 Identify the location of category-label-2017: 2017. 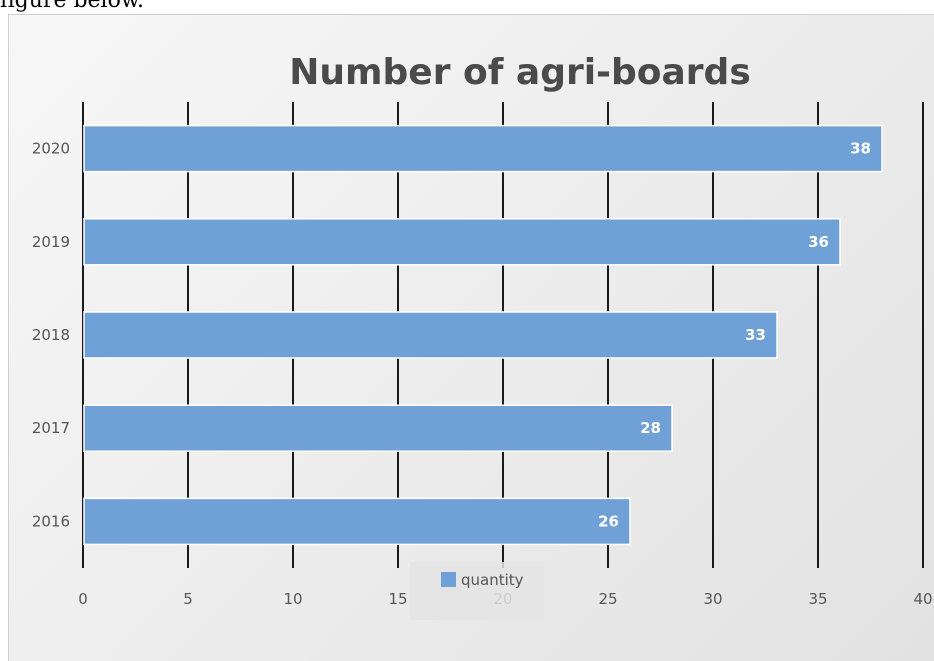
(51, 428).